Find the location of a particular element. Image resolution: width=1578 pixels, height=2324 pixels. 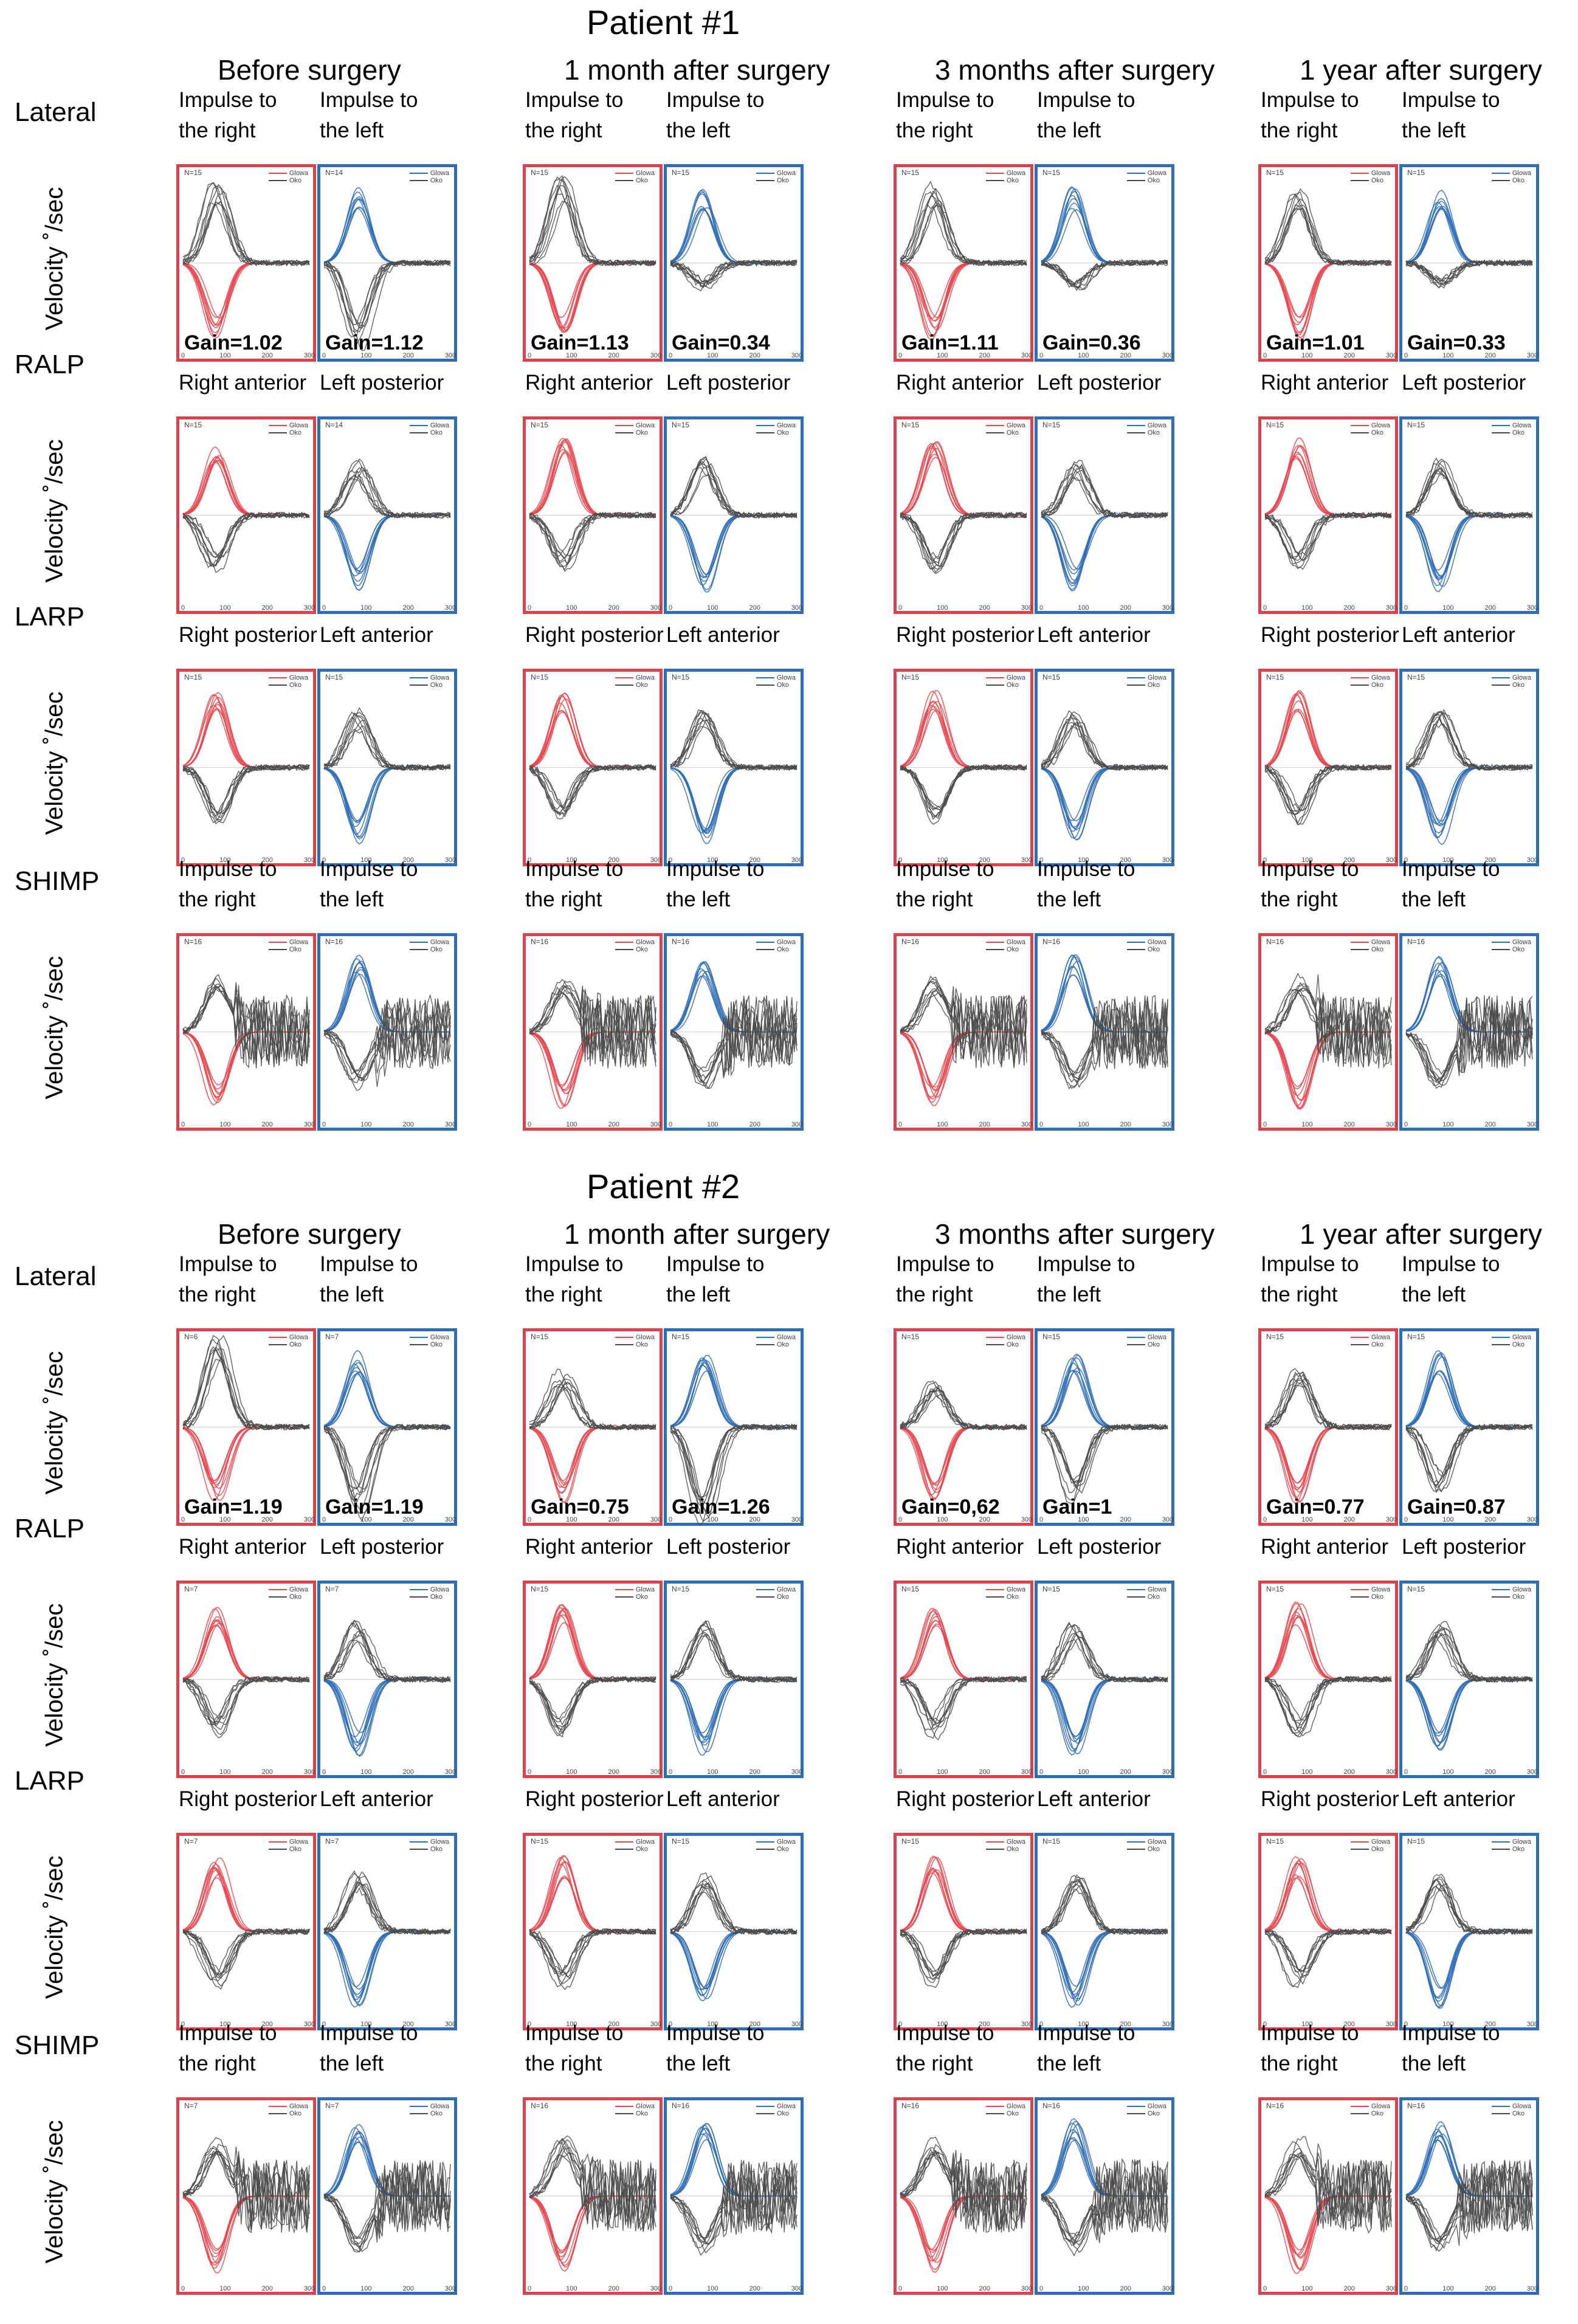

panel-p2-ralp-c1-right-xtick: 0 is located at coordinates (324, 1772).